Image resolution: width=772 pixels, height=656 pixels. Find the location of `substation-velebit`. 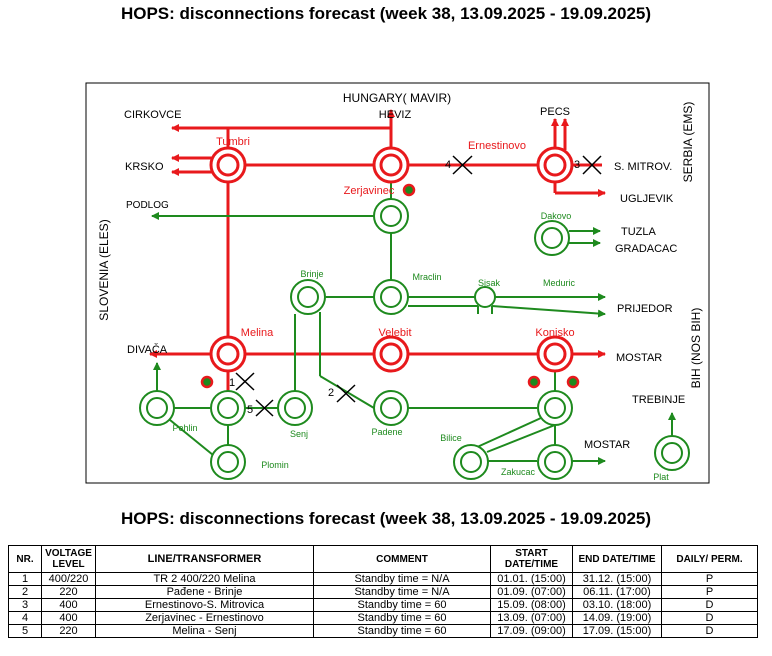

substation-velebit is located at coordinates (391, 354).